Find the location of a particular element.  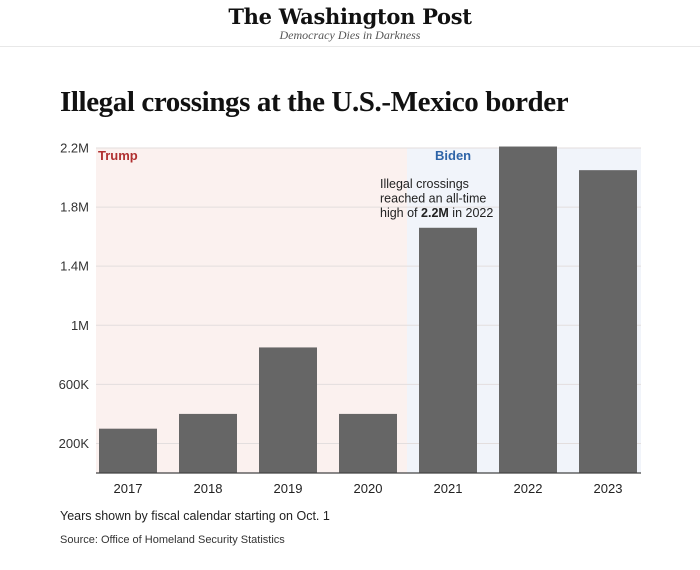

x-tick-label: 2019 is located at coordinates (288, 488).